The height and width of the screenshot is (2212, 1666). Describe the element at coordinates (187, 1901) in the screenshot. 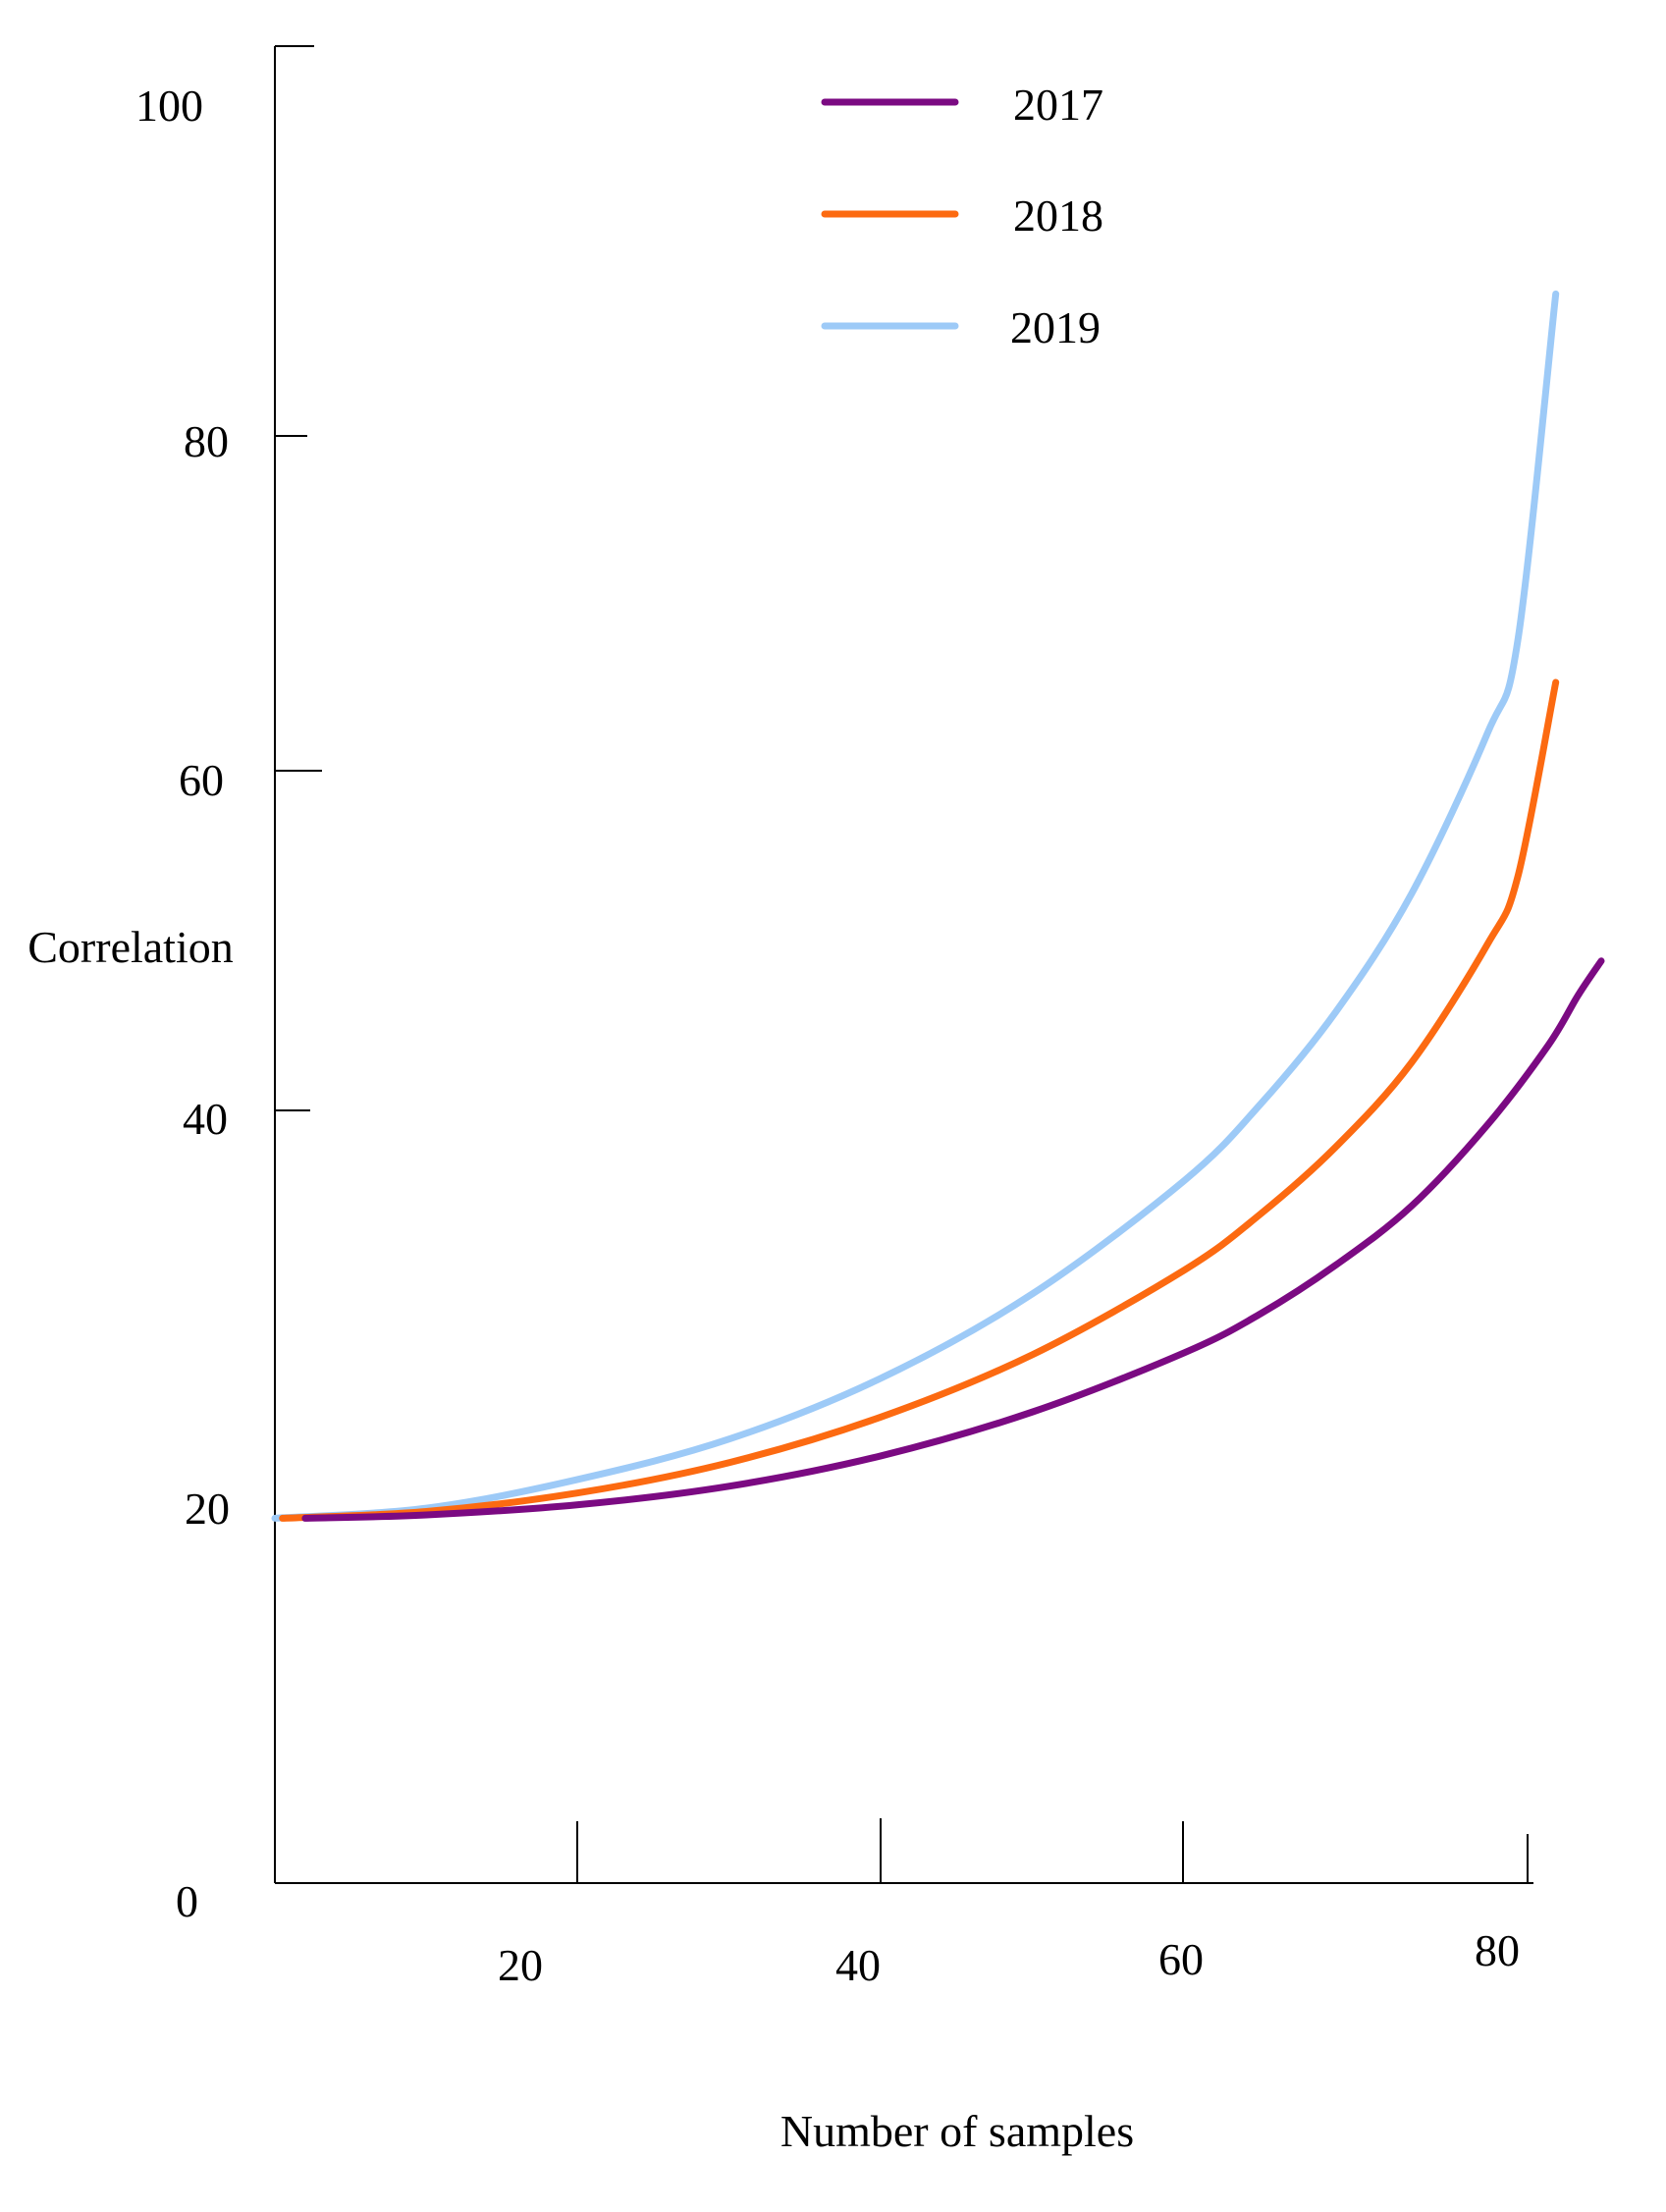

I see `y-tick-label: 0` at that location.